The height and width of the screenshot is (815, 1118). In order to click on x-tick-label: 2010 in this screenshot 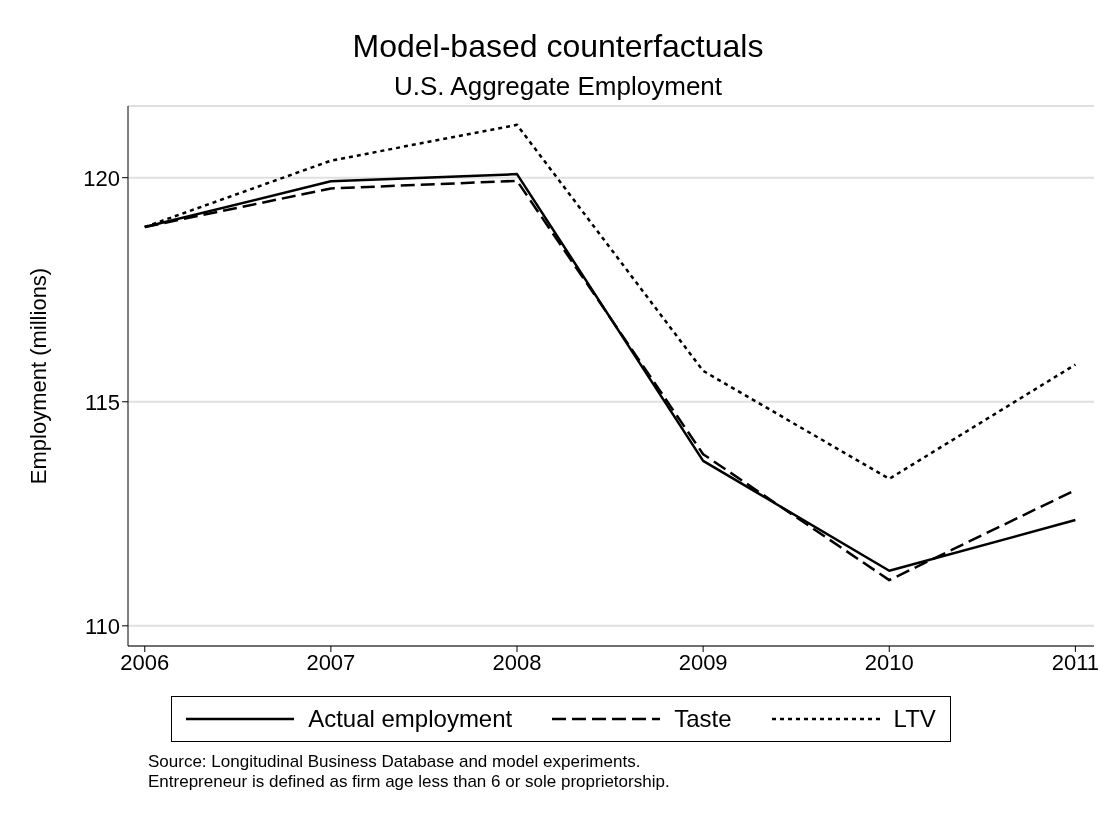, I will do `click(889, 662)`.